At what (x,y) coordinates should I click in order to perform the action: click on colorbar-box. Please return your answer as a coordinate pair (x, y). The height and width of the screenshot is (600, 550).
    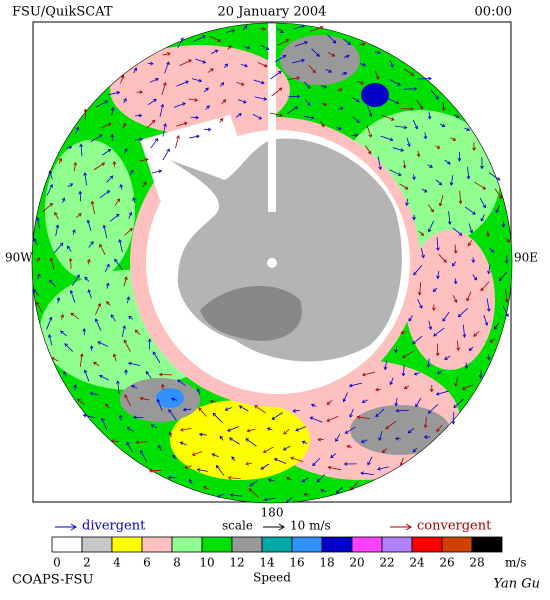
    Looking at the image, I should click on (487, 544).